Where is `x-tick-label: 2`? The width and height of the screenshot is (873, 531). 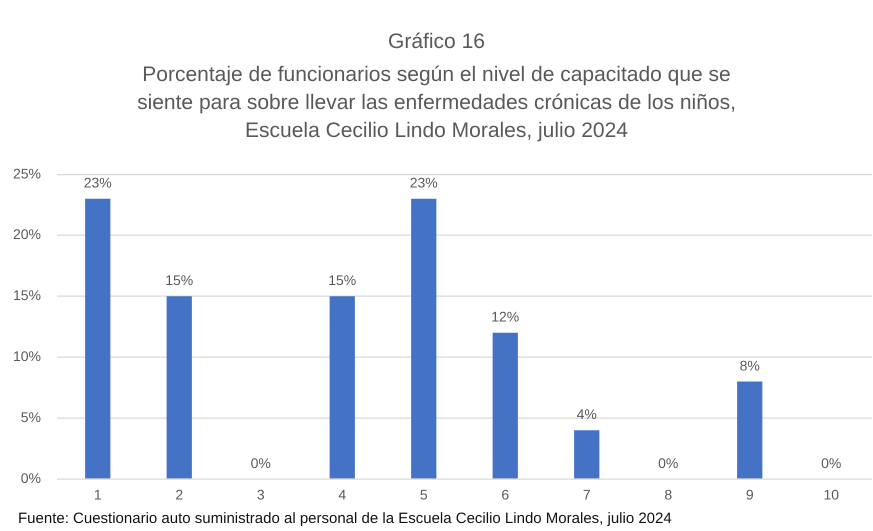
x-tick-label: 2 is located at coordinates (179, 494).